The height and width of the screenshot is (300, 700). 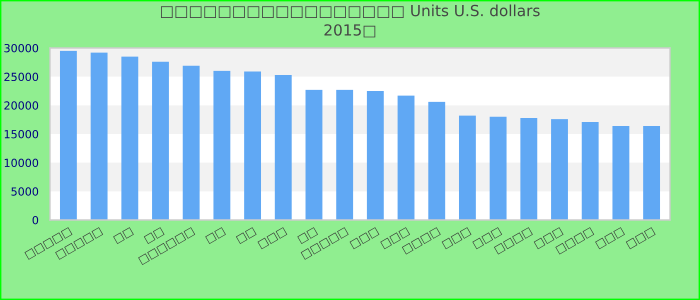 I want to click on y-tick-label: 25000, so click(x=21, y=77).